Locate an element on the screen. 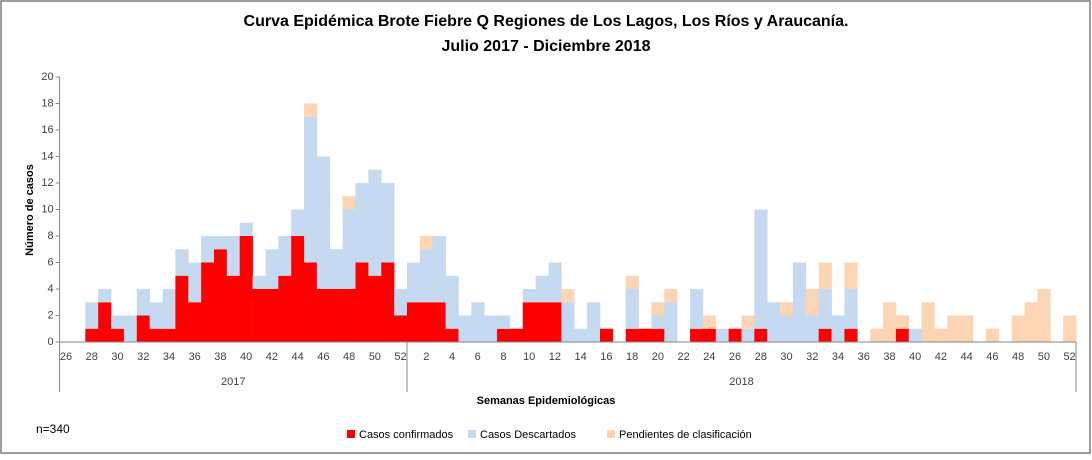 Image resolution: width=1092 pixels, height=460 pixels. y-axis-title: Número de casos is located at coordinates (30, 210).